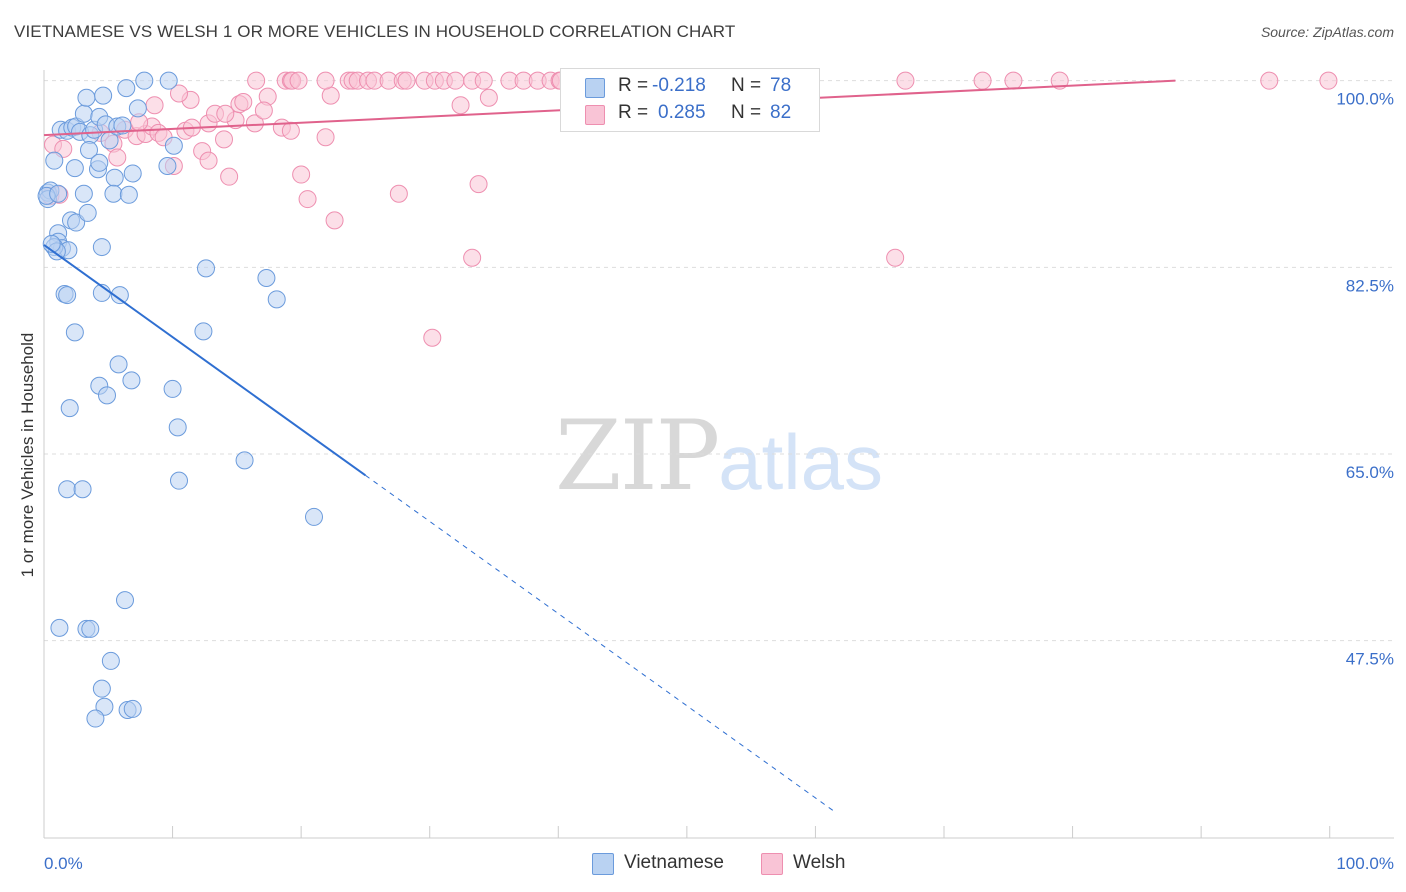 The height and width of the screenshot is (892, 1406). I want to click on legend-n-value: 82, so click(781, 112).